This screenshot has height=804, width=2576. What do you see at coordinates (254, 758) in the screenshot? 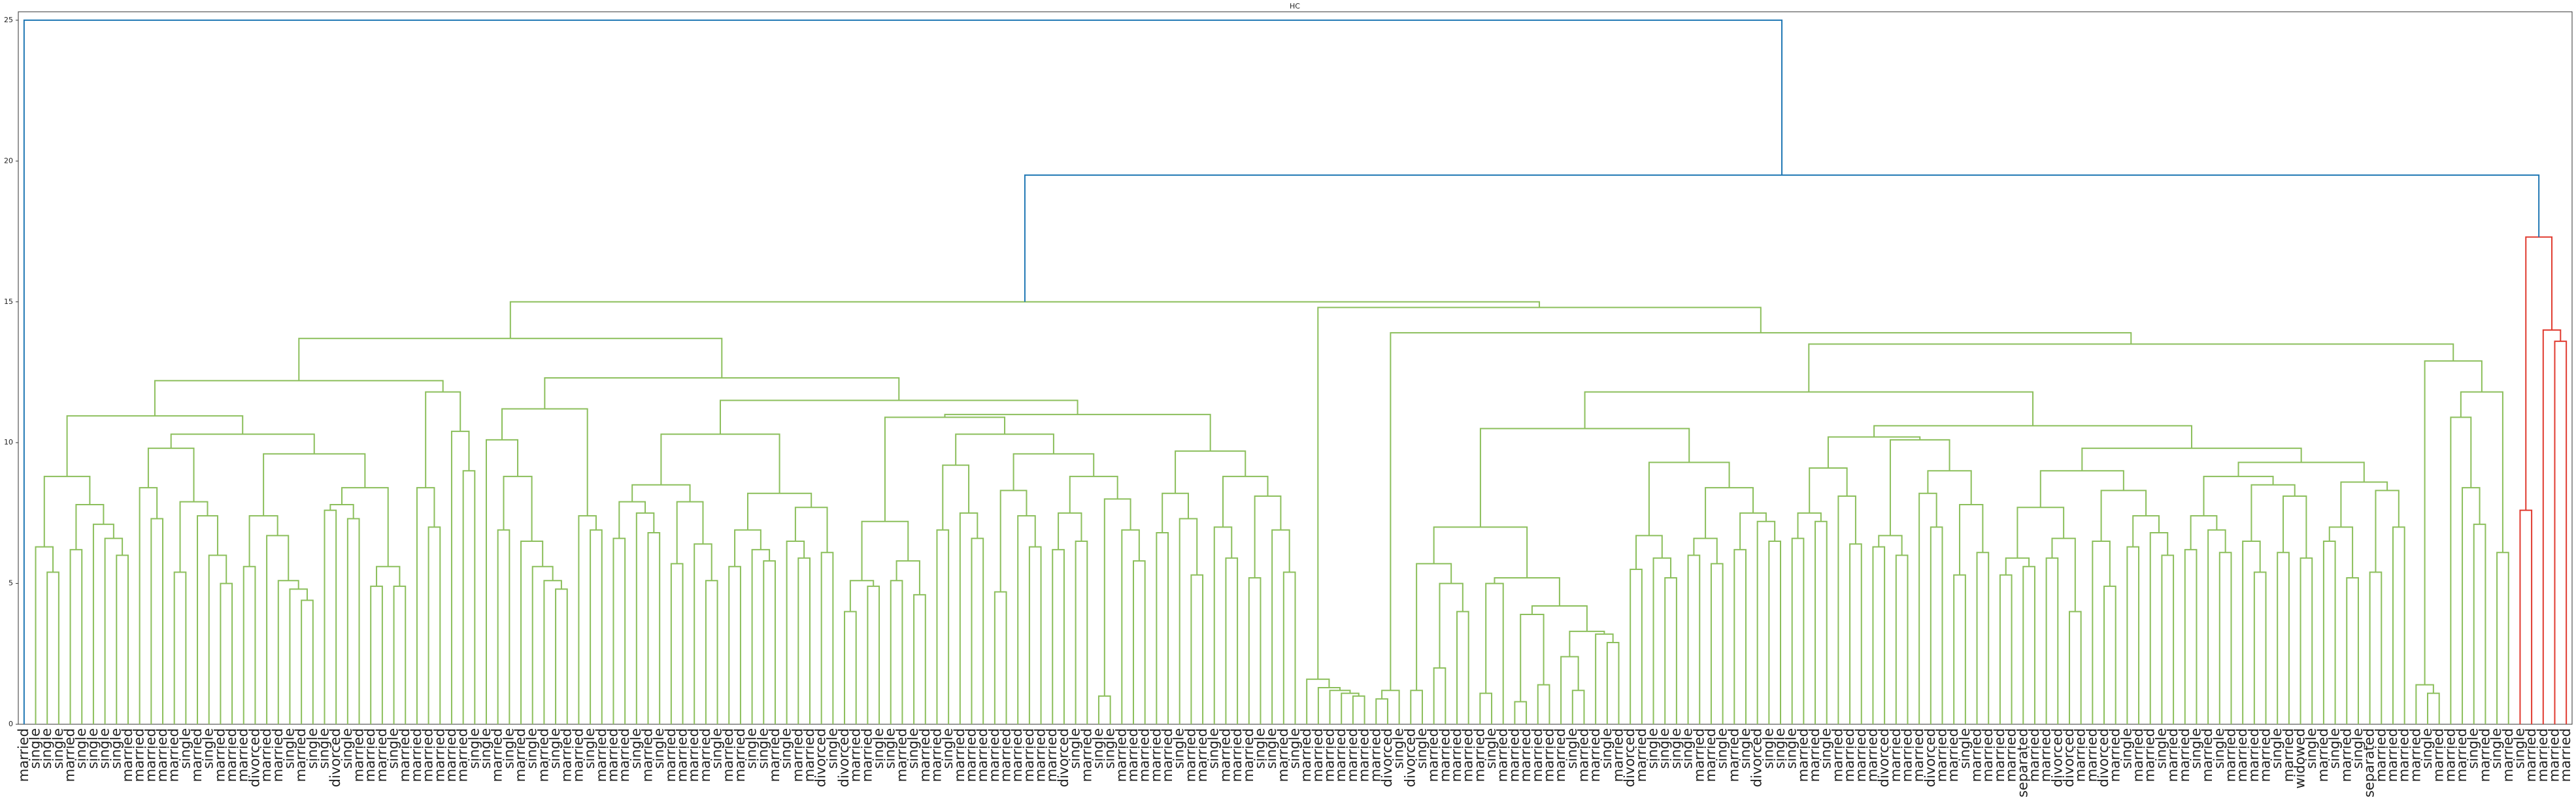
I see `leaf-label: divorced` at bounding box center [254, 758].